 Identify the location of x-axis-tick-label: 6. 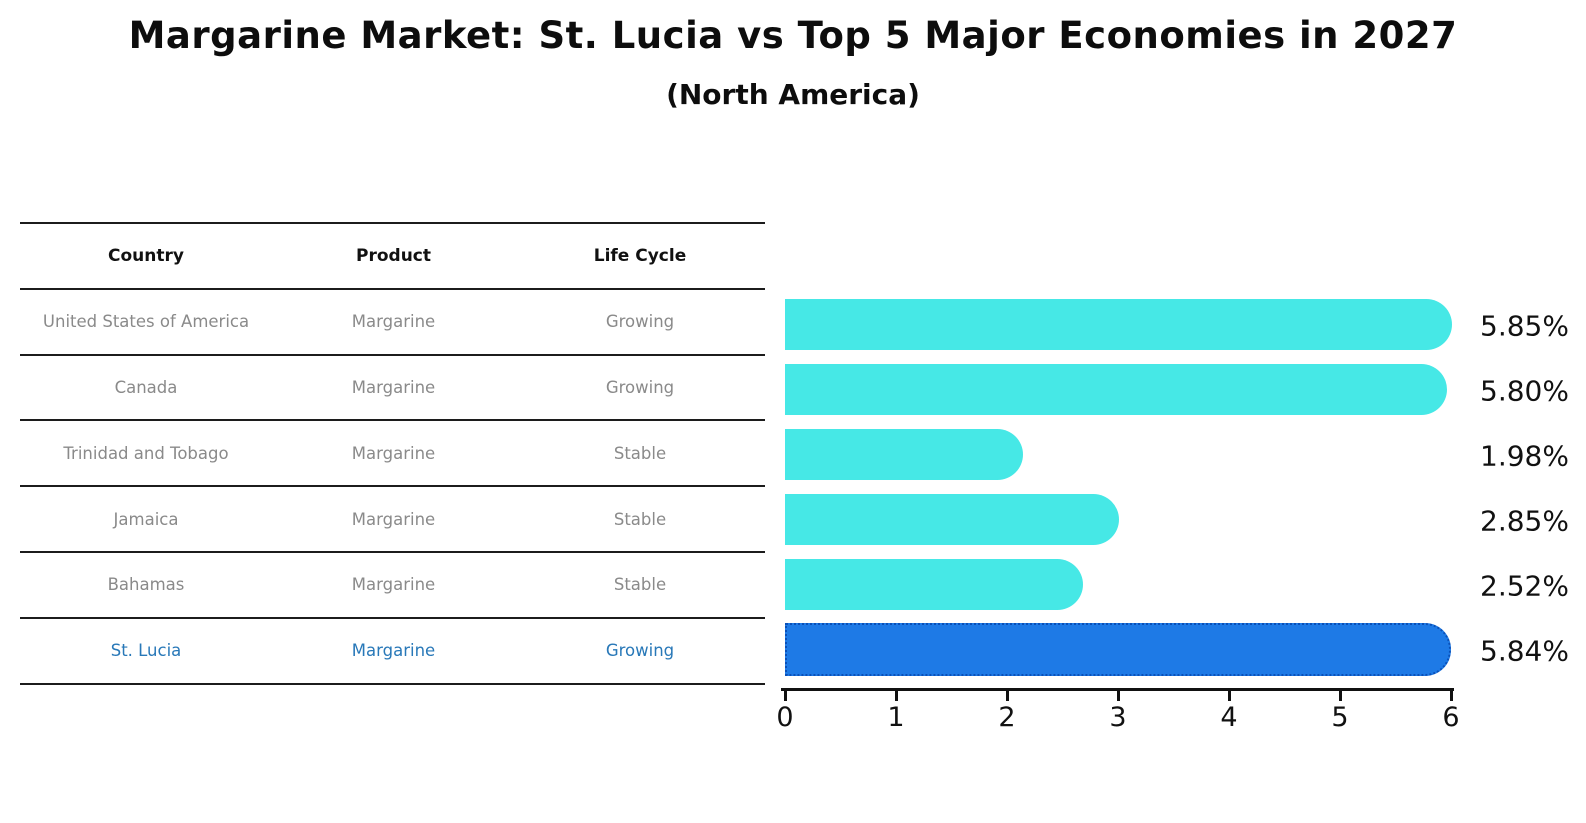
(1451, 717).